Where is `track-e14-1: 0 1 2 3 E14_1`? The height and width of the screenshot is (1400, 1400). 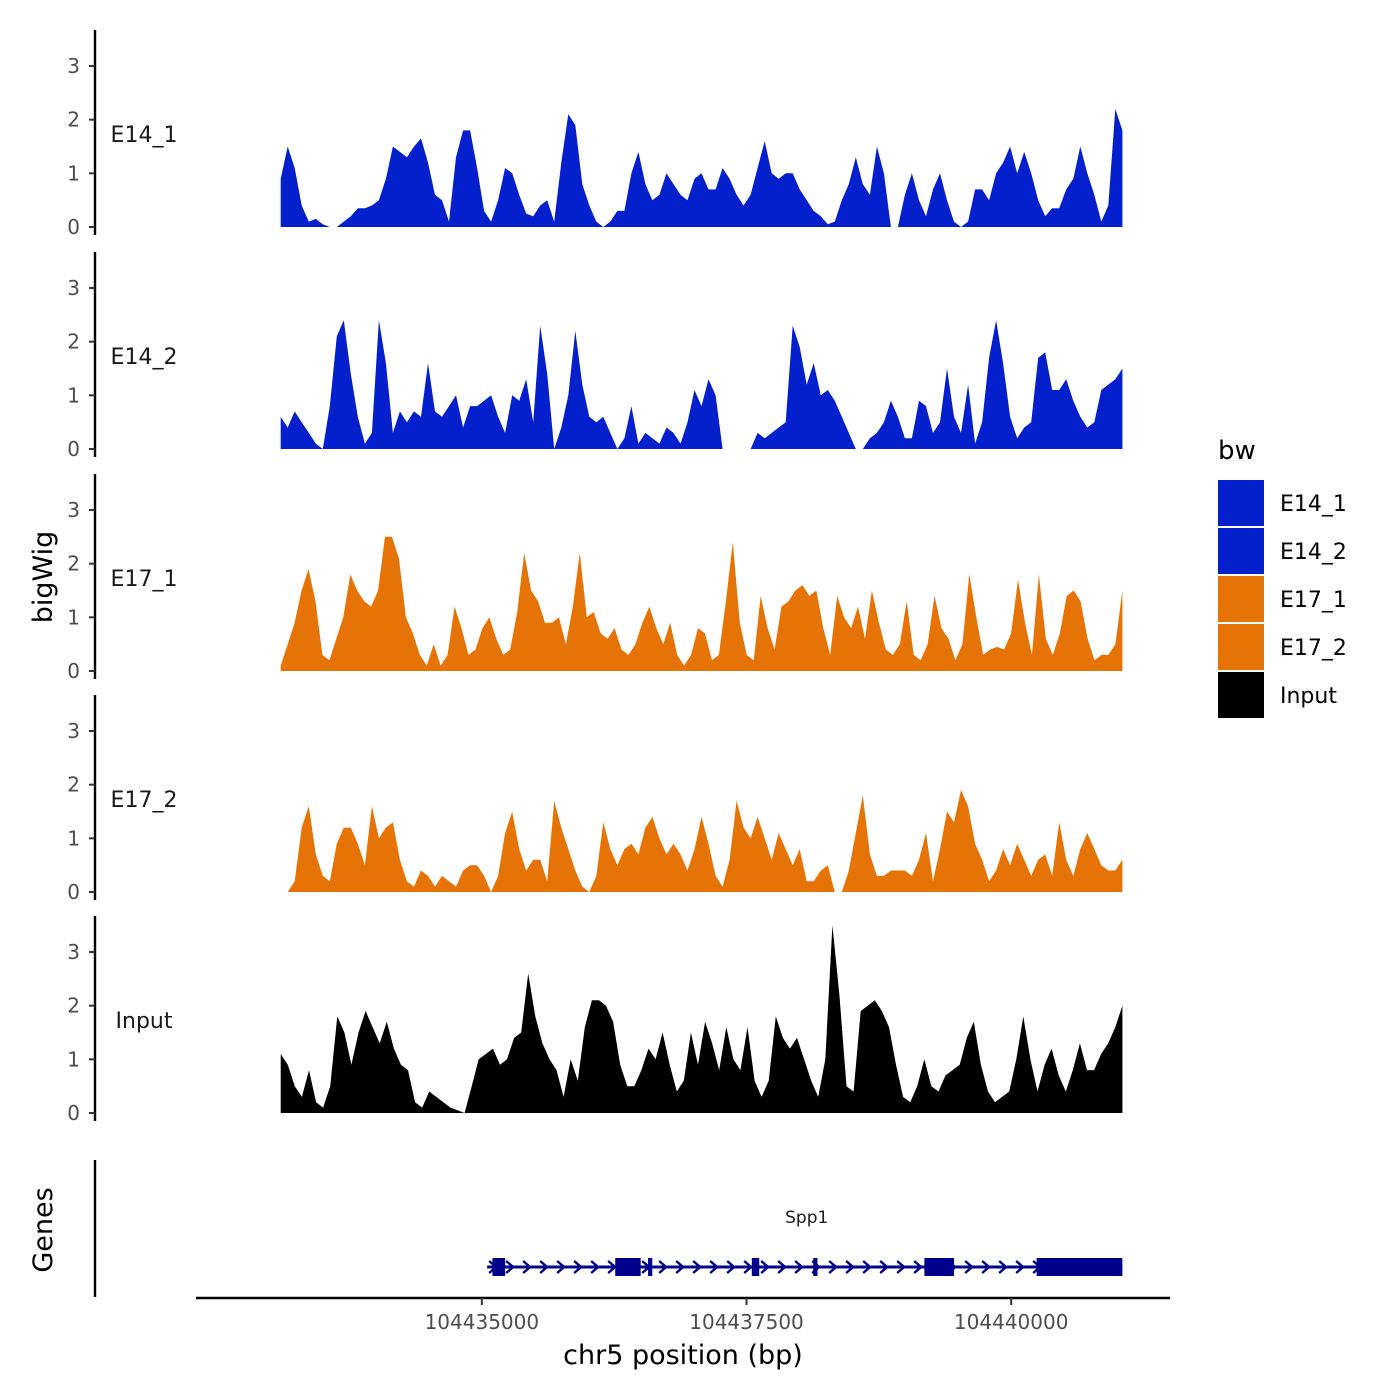 track-e14-1: 0 1 2 3 E14_1 is located at coordinates (595, 134).